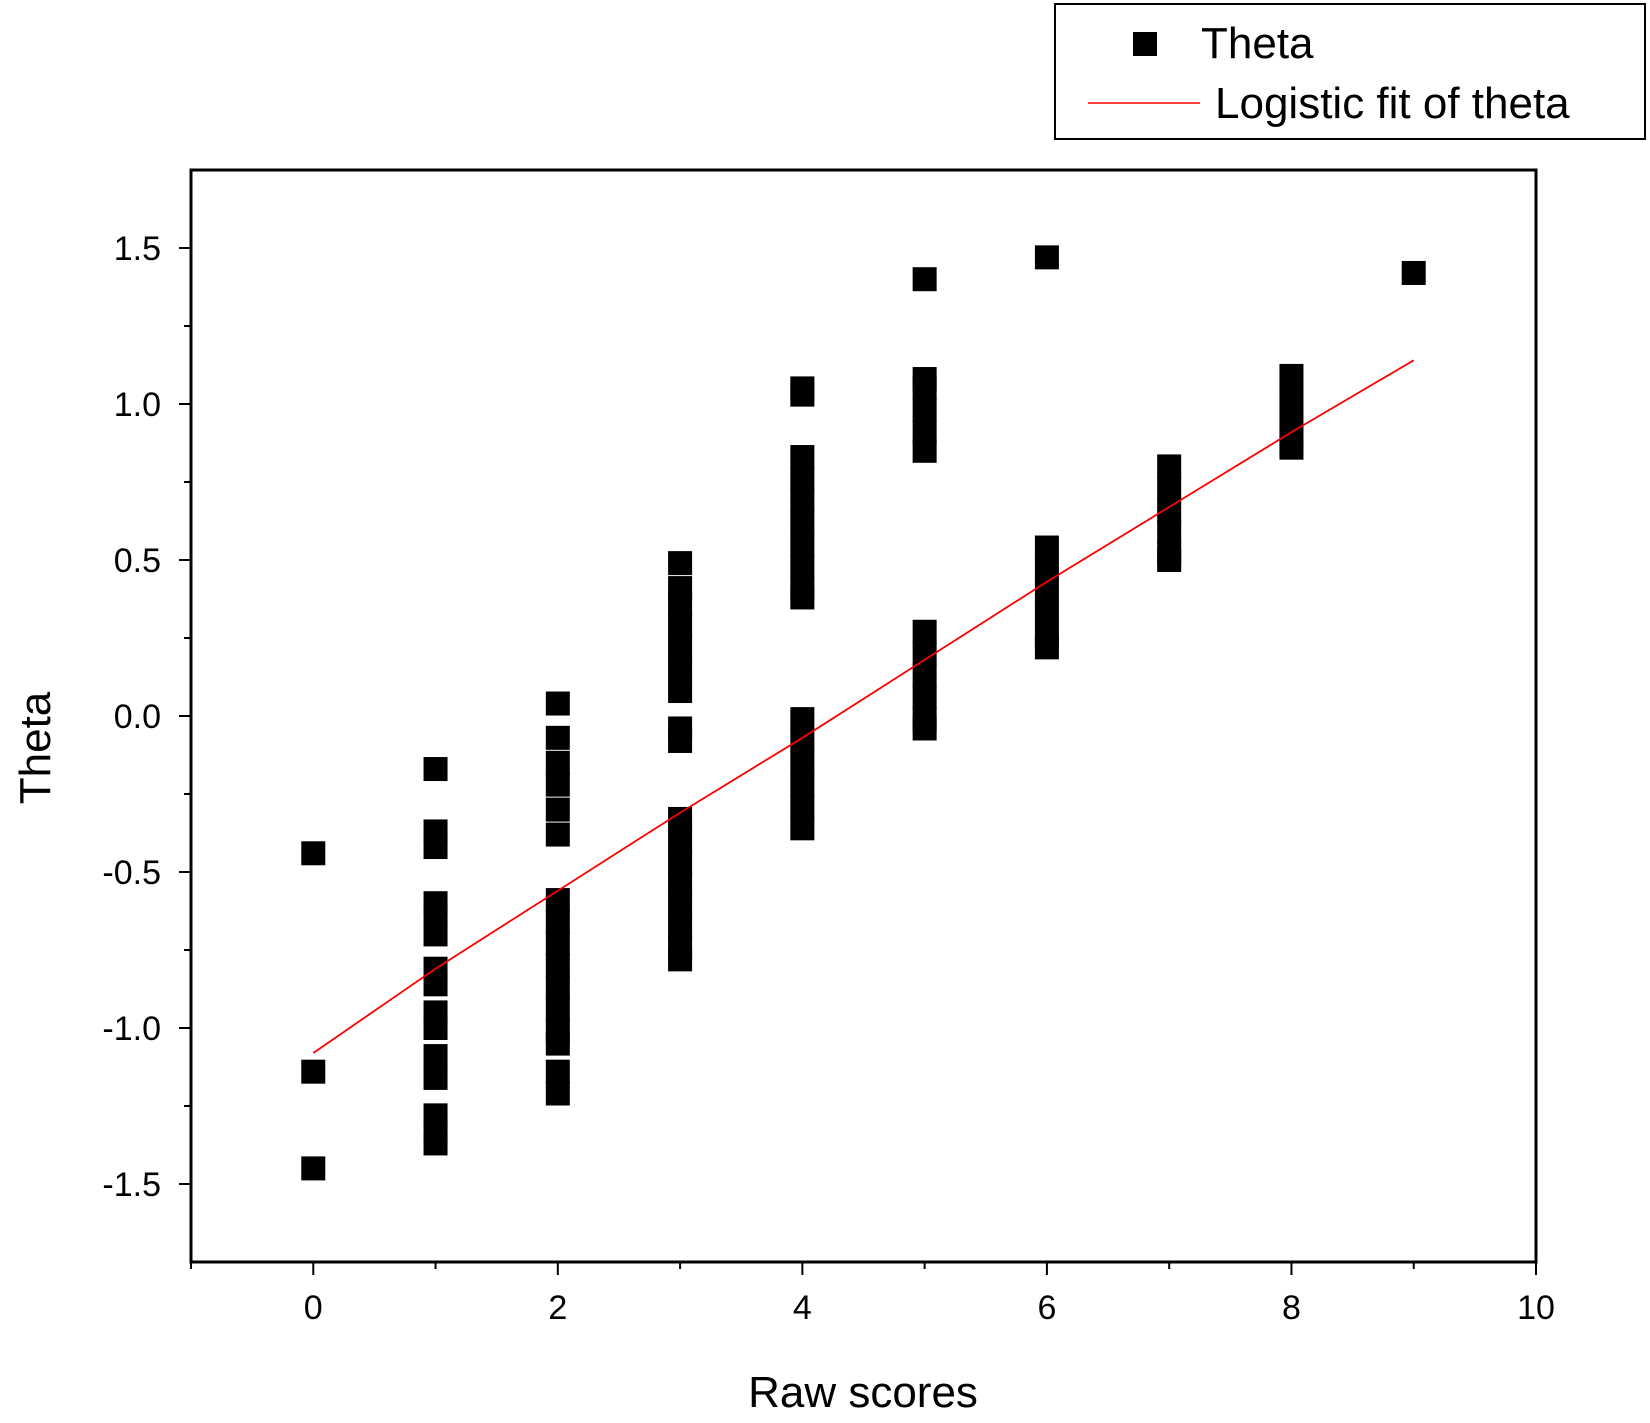  I want to click on x-tick-label: 6, so click(1046, 1308).